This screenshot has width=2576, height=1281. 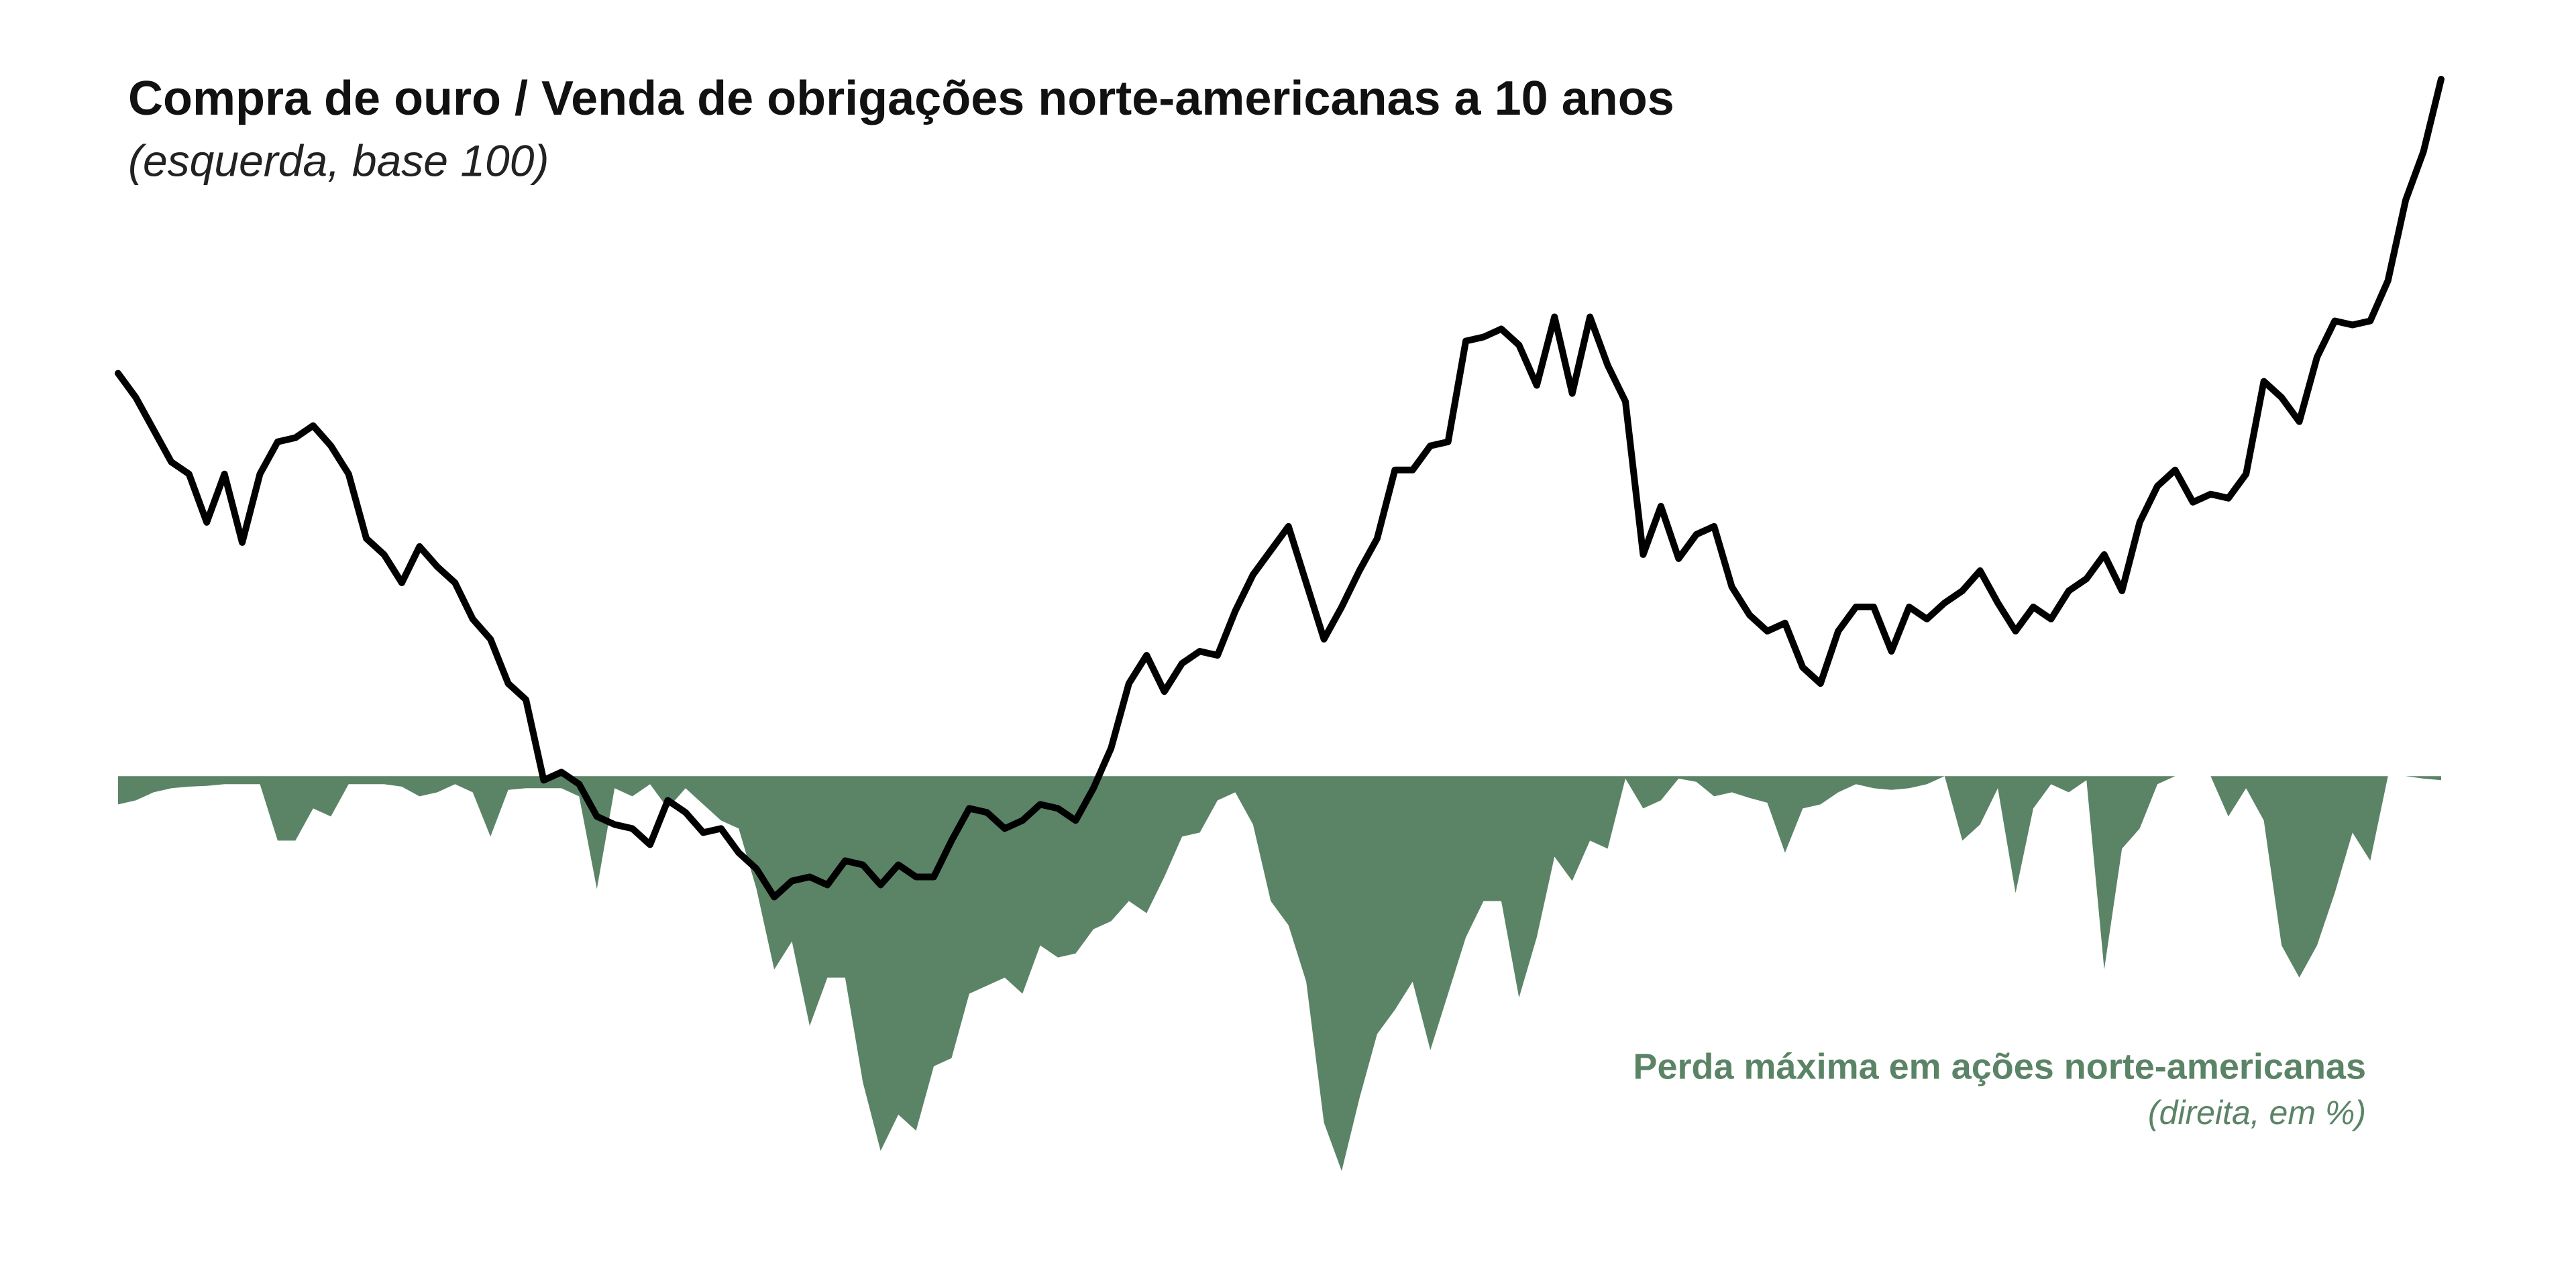 I want to click on area-label: Perda máxima em ações norte-americanas, so click(x=1999, y=1066).